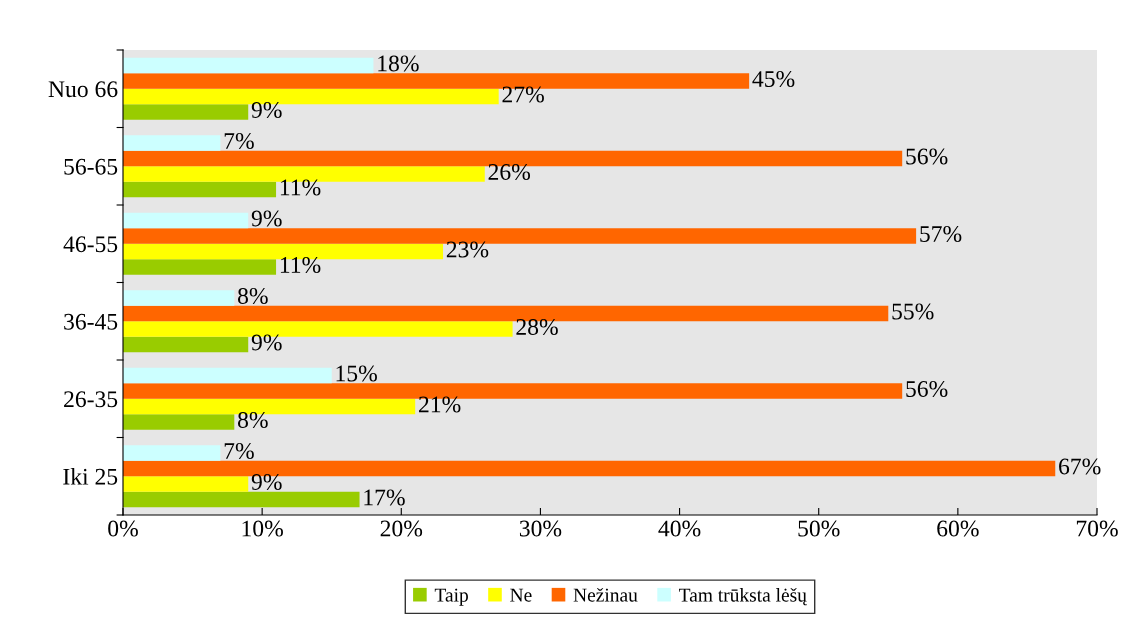 This screenshot has width=1122, height=633. I want to click on x-tick-label: 0%, so click(123, 528).